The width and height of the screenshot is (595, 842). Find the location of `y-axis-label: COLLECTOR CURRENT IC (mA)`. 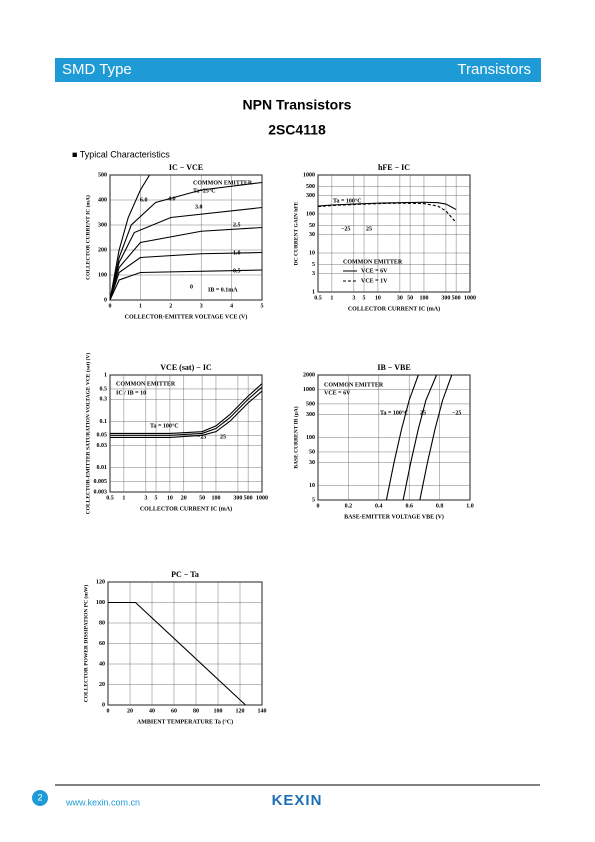

y-axis-label: COLLECTOR CURRENT IC (mA) is located at coordinates (87, 237).